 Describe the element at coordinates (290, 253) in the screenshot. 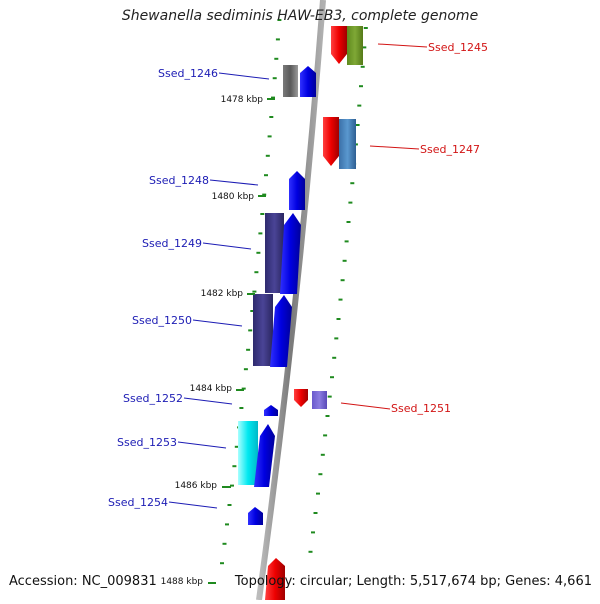

I see `gene-ssed-1249-forward` at that location.